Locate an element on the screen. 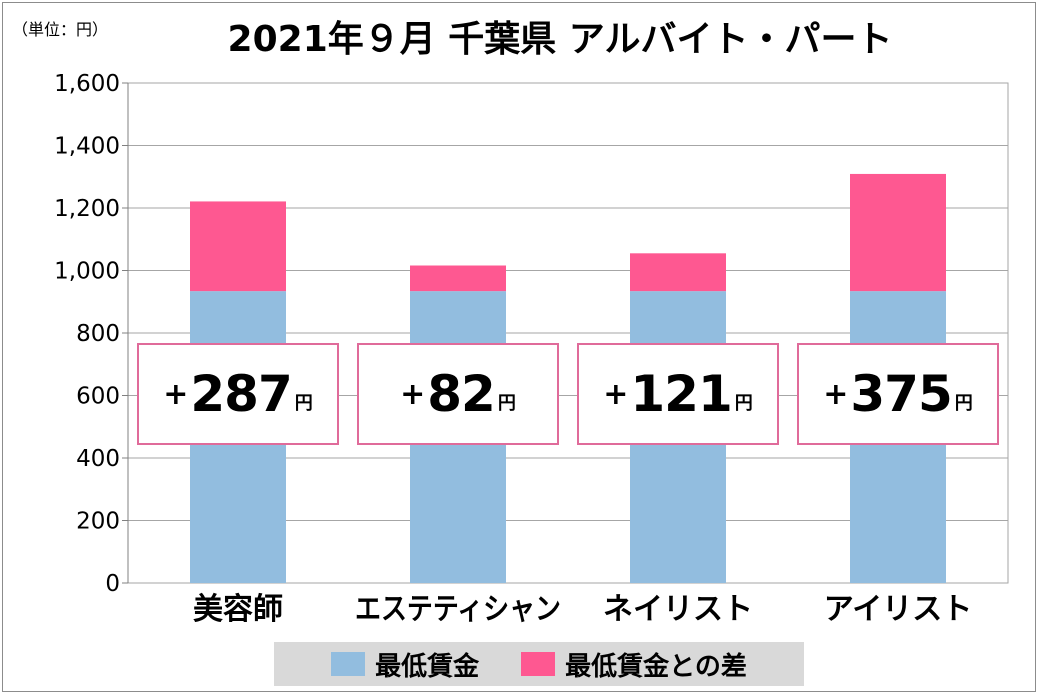  y-tick-label: 600 is located at coordinates (98, 397).